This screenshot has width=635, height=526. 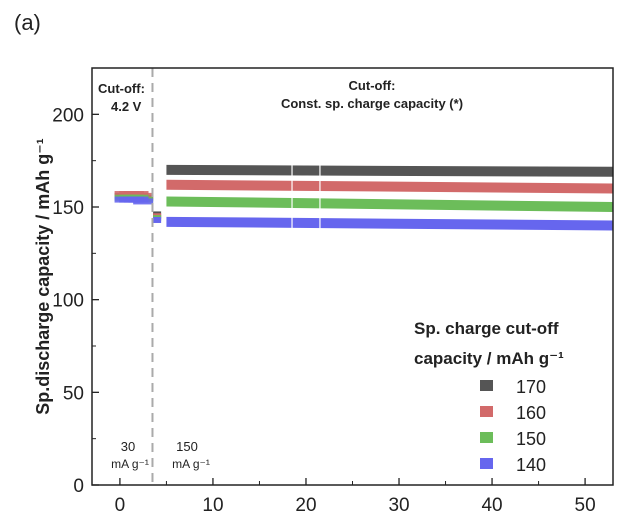 I want to click on x-tick-label-0: 0, so click(x=120, y=505).